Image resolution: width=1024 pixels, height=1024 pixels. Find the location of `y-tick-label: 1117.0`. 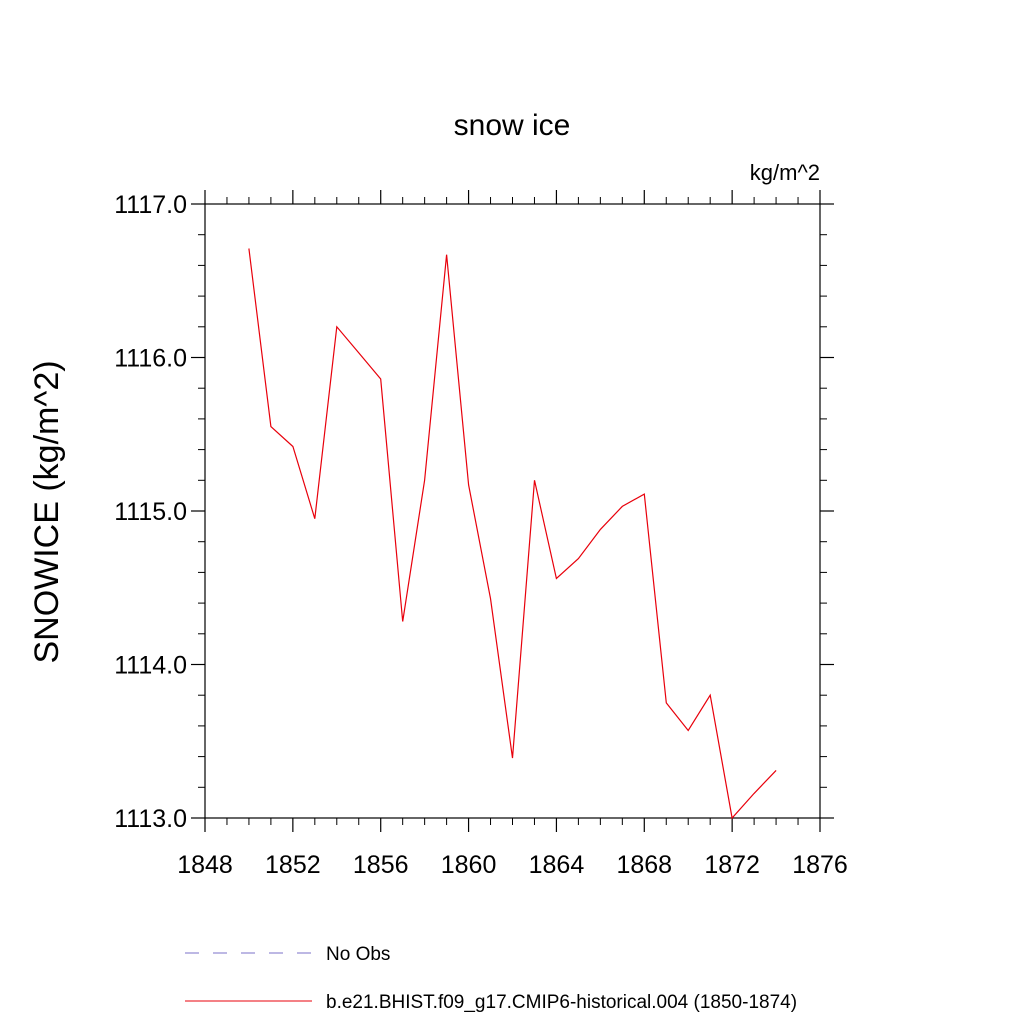

y-tick-label: 1117.0 is located at coordinates (150, 205).